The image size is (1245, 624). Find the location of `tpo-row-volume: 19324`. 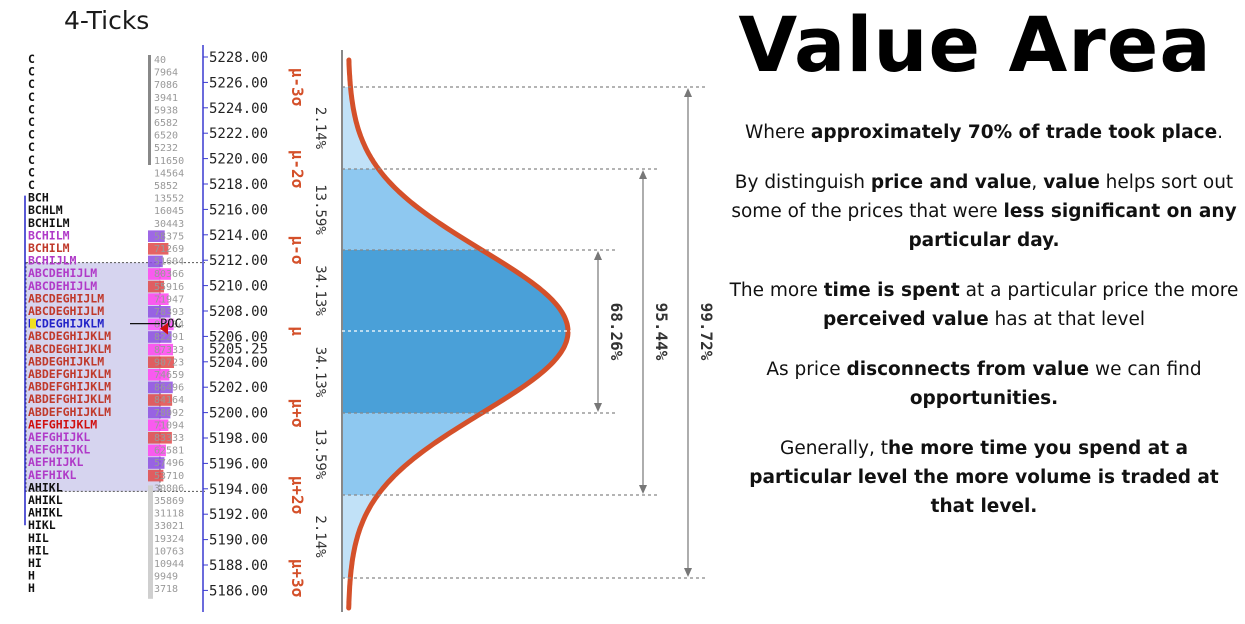

tpo-row-volume: 19324 is located at coordinates (169, 539).